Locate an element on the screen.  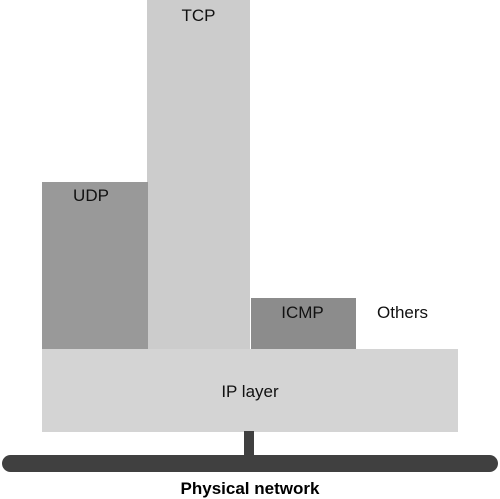
physical-network-bus is located at coordinates (250, 463).